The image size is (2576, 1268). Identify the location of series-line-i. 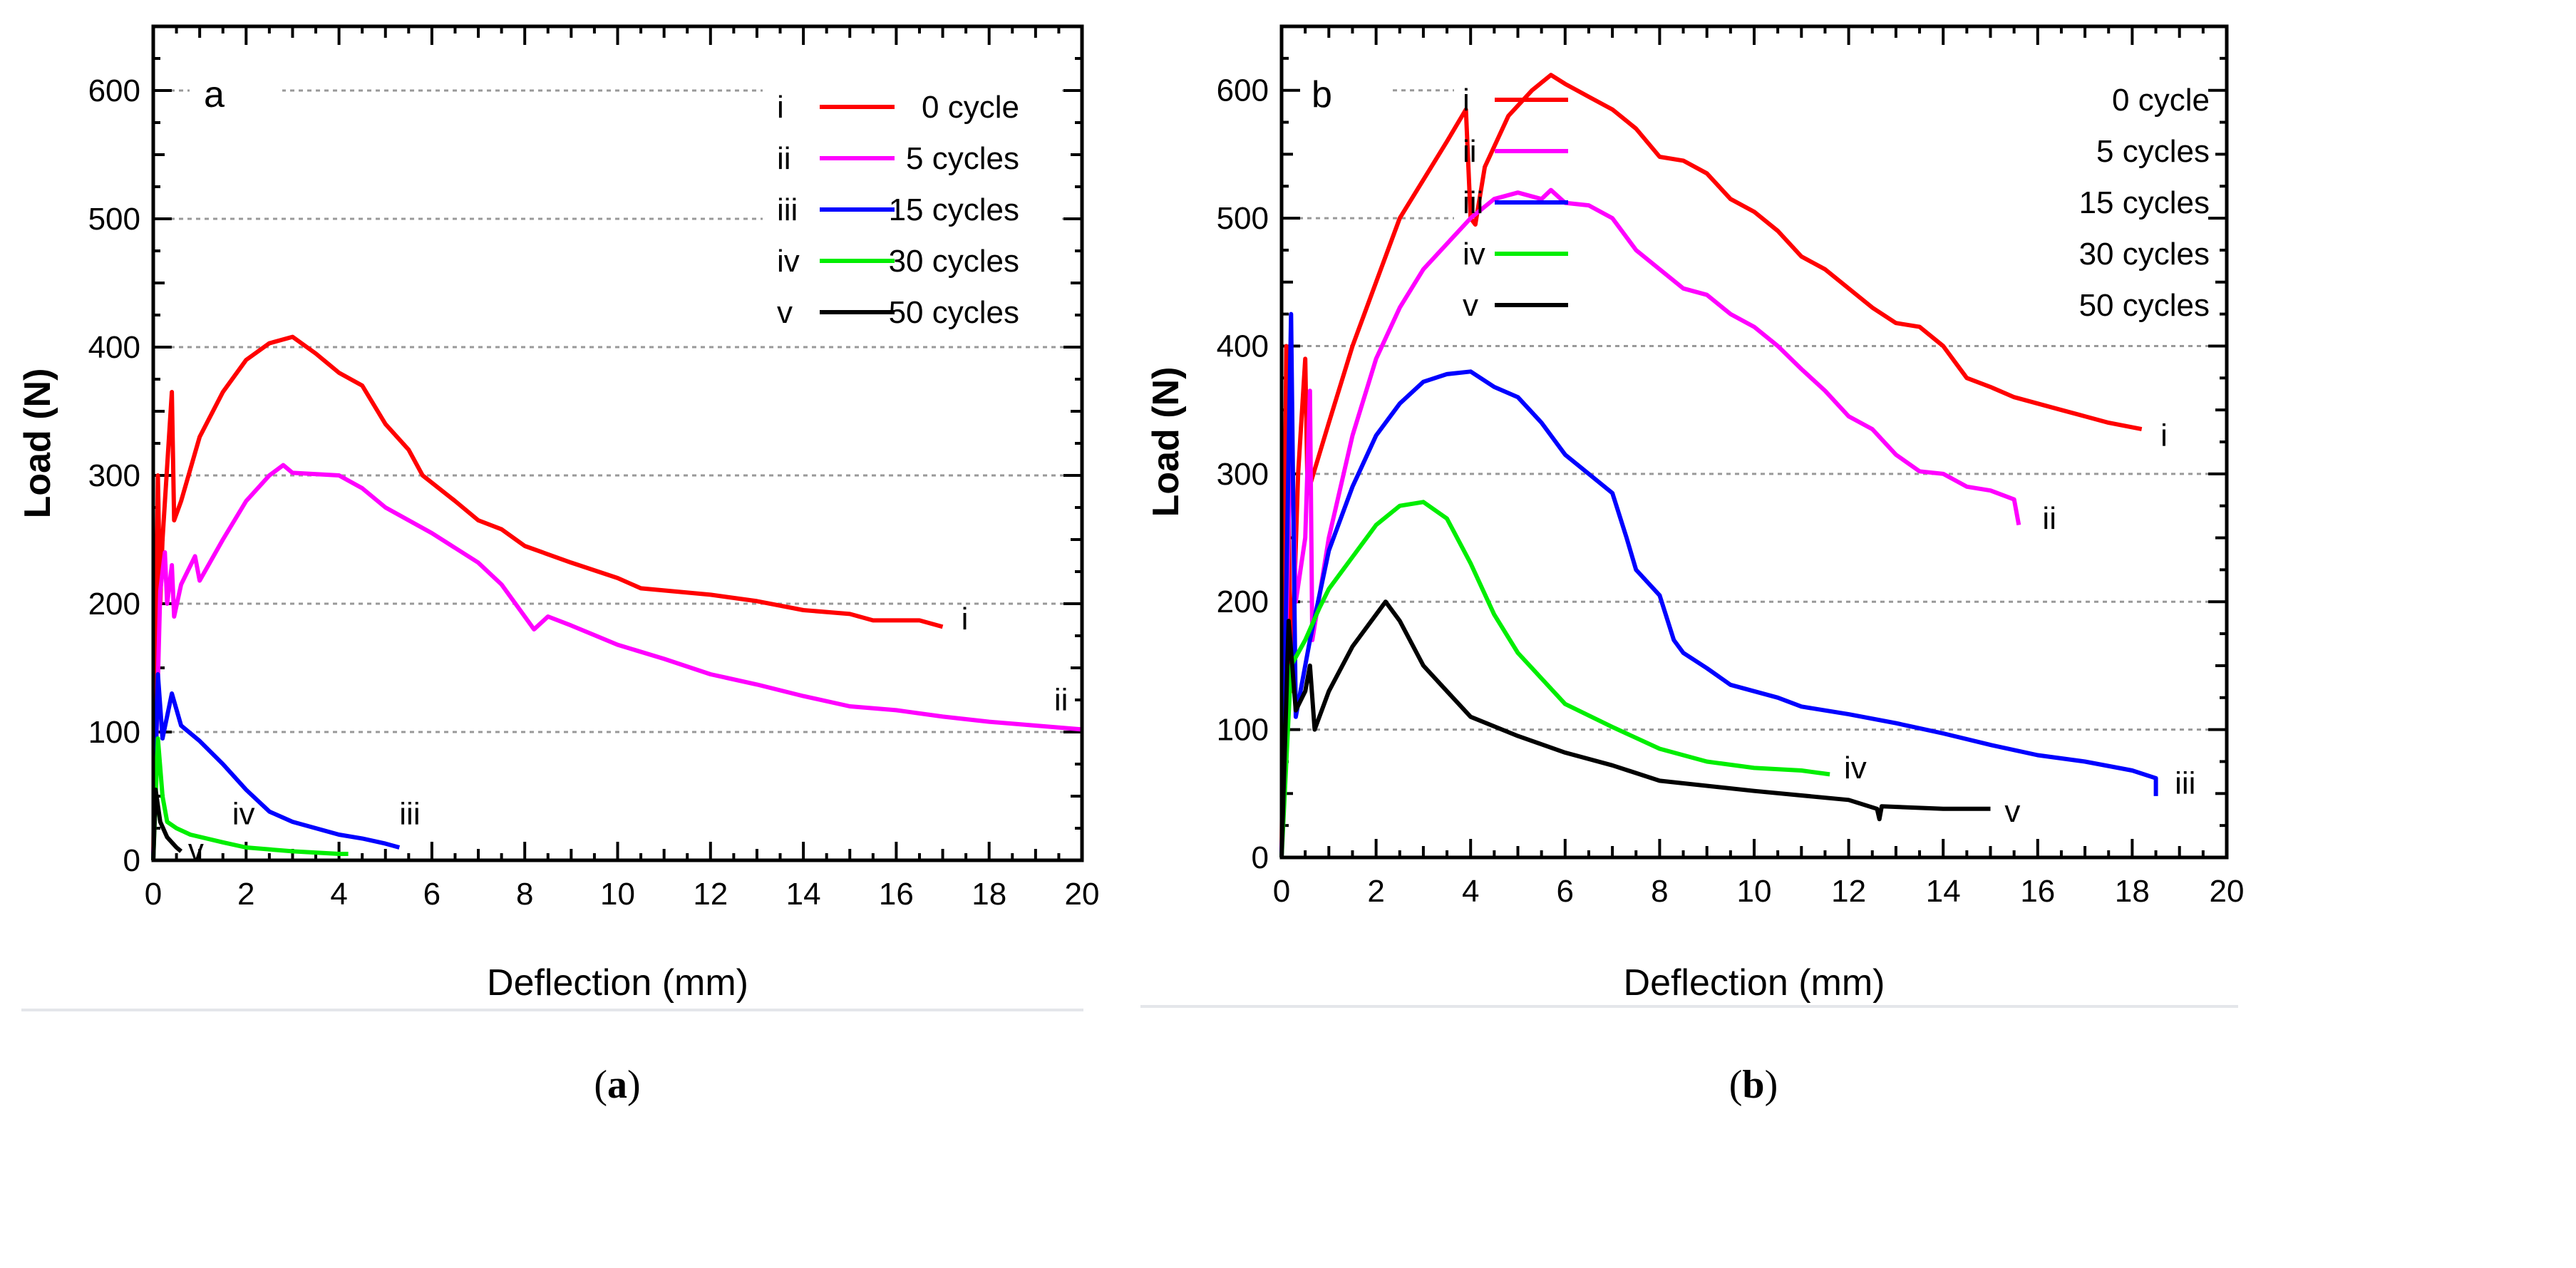
(547, 597).